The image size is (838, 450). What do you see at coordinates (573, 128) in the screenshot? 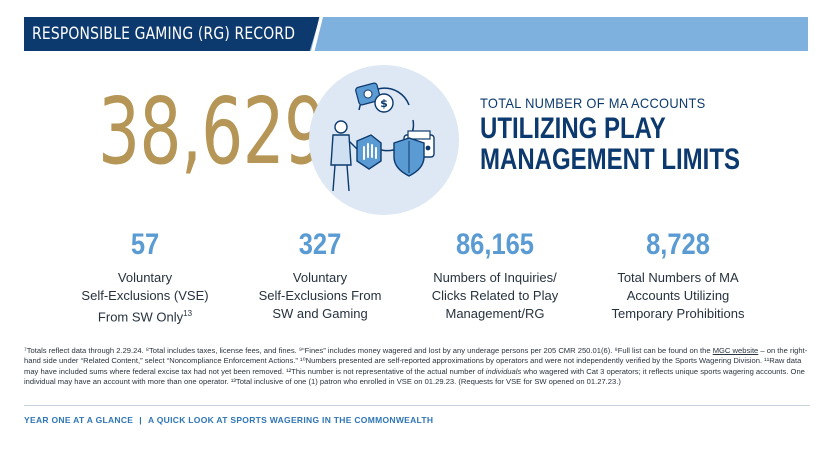
I see `hero-title-line1: UTILIZING PLAY` at bounding box center [573, 128].